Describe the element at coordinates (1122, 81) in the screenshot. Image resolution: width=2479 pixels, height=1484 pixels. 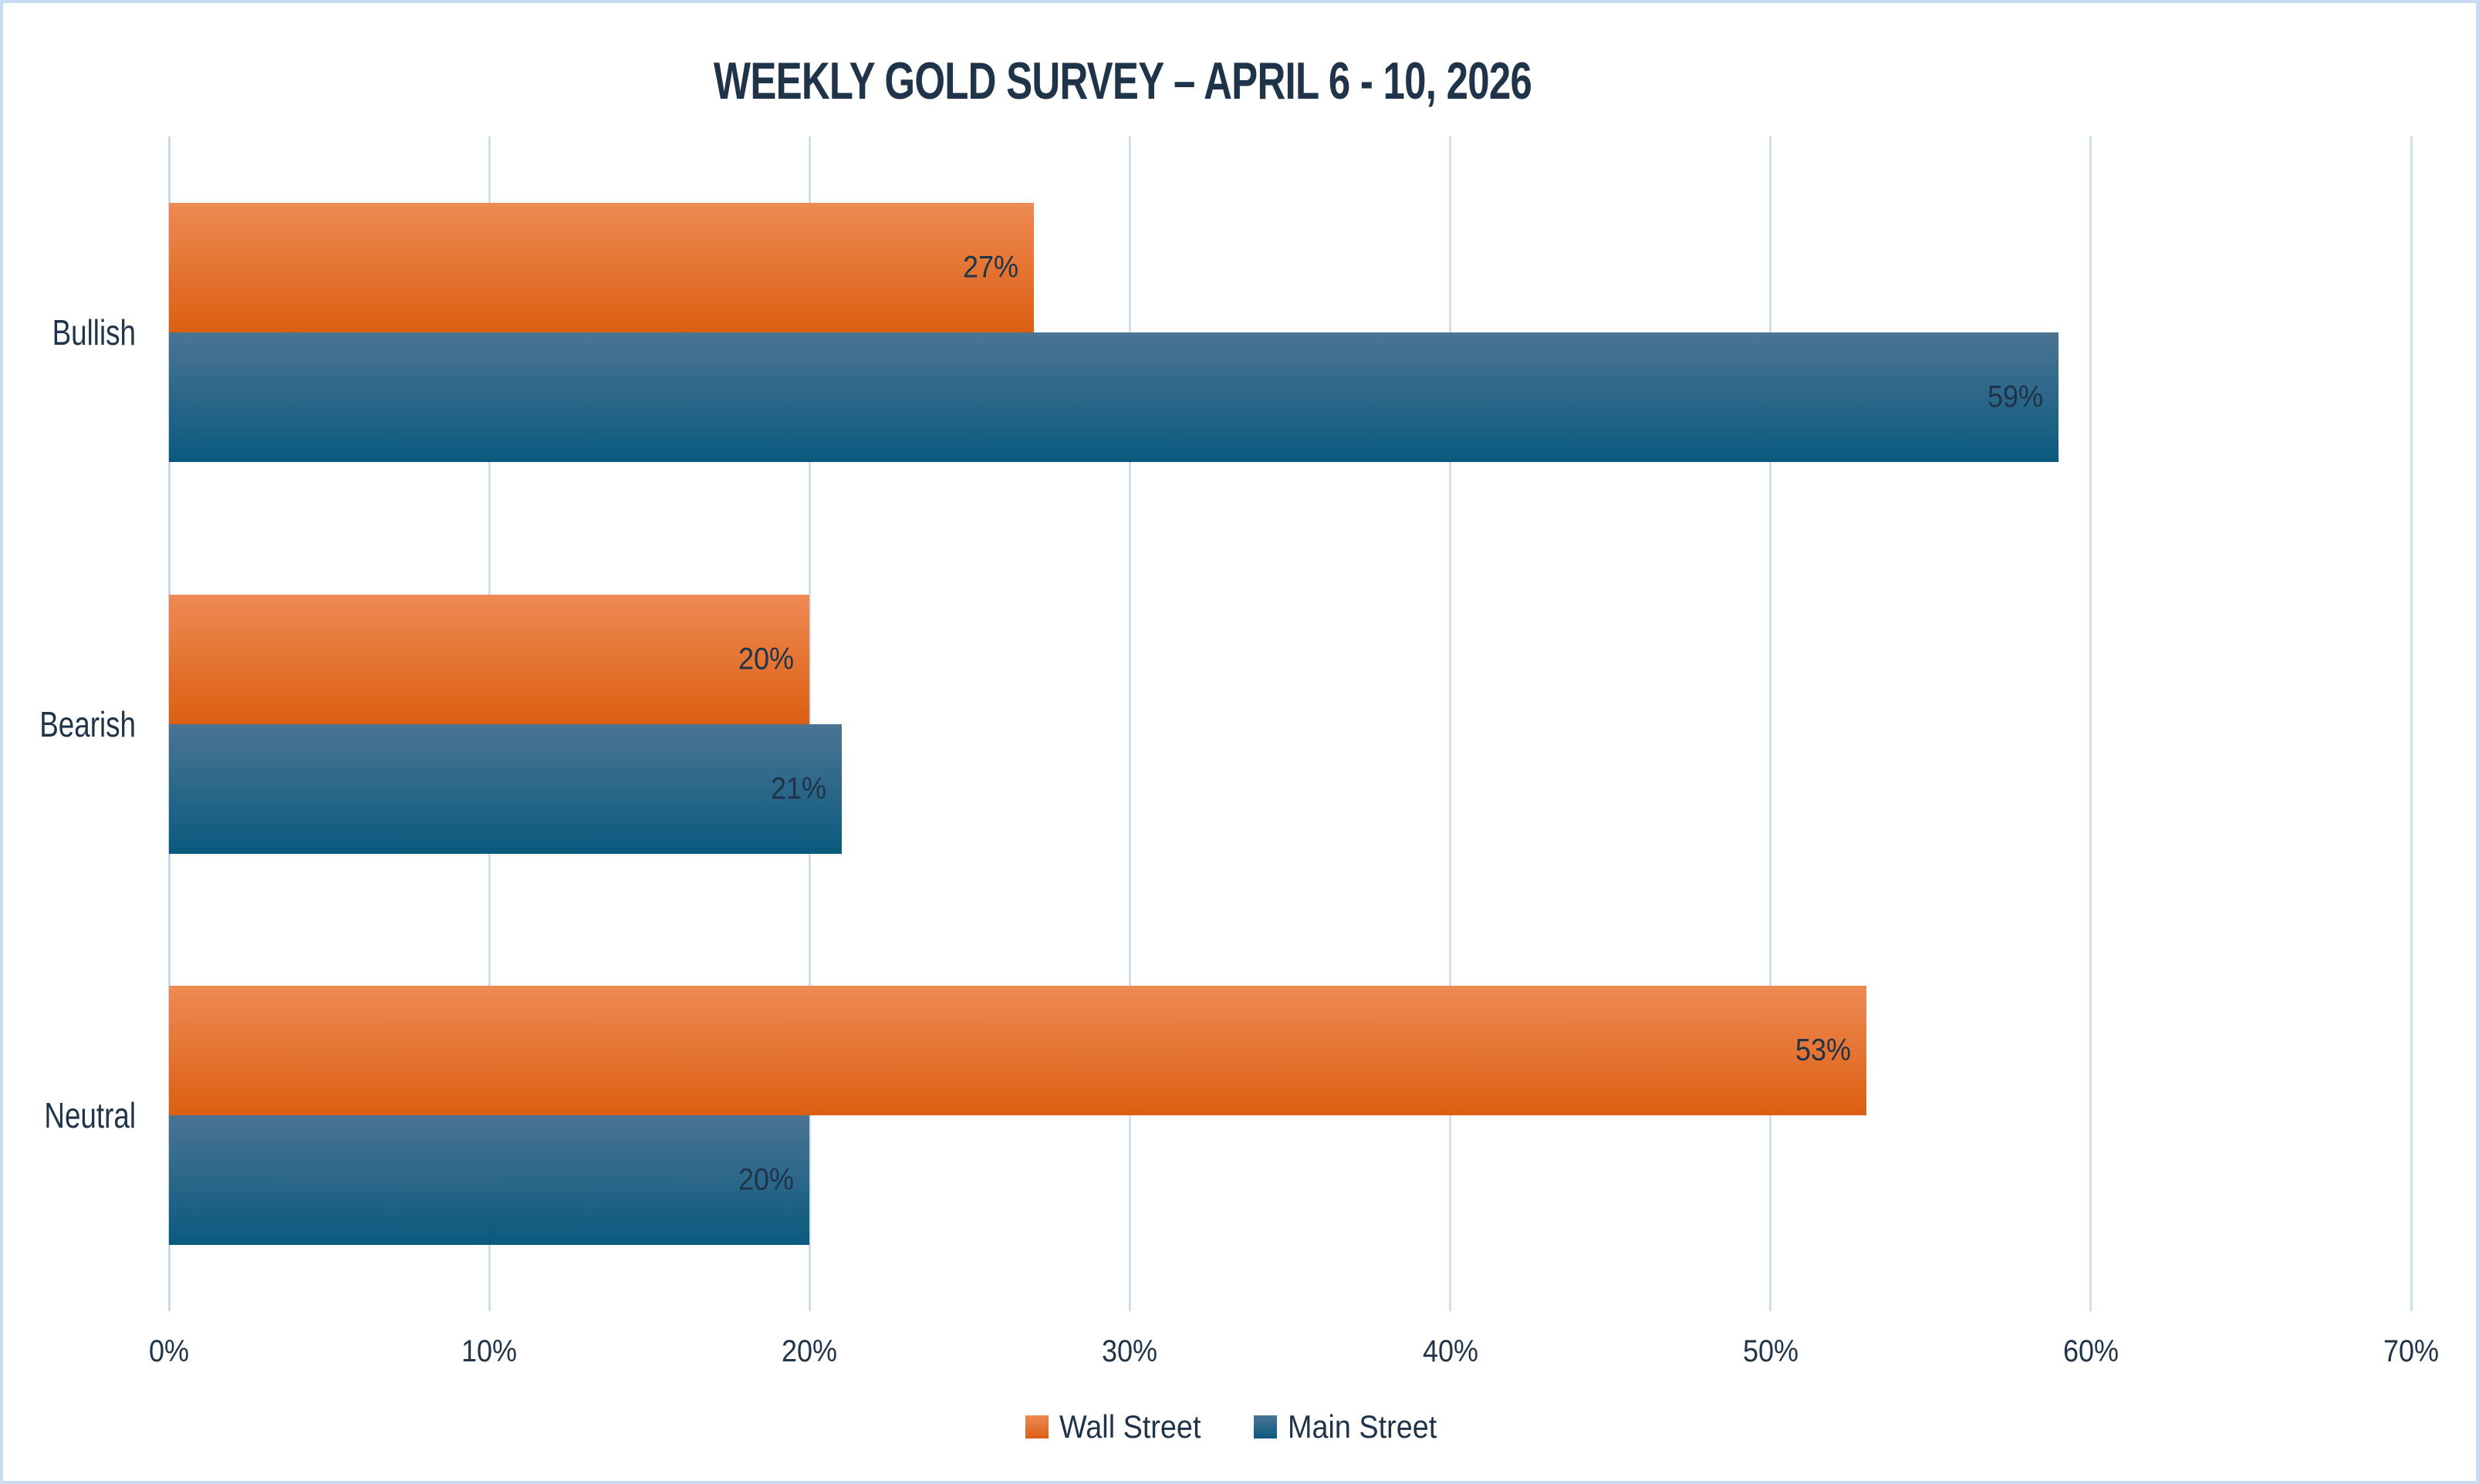
I see `chart-title: WEEKLY GOLD SURVEY – APRIL 6 - 10, 2026` at that location.